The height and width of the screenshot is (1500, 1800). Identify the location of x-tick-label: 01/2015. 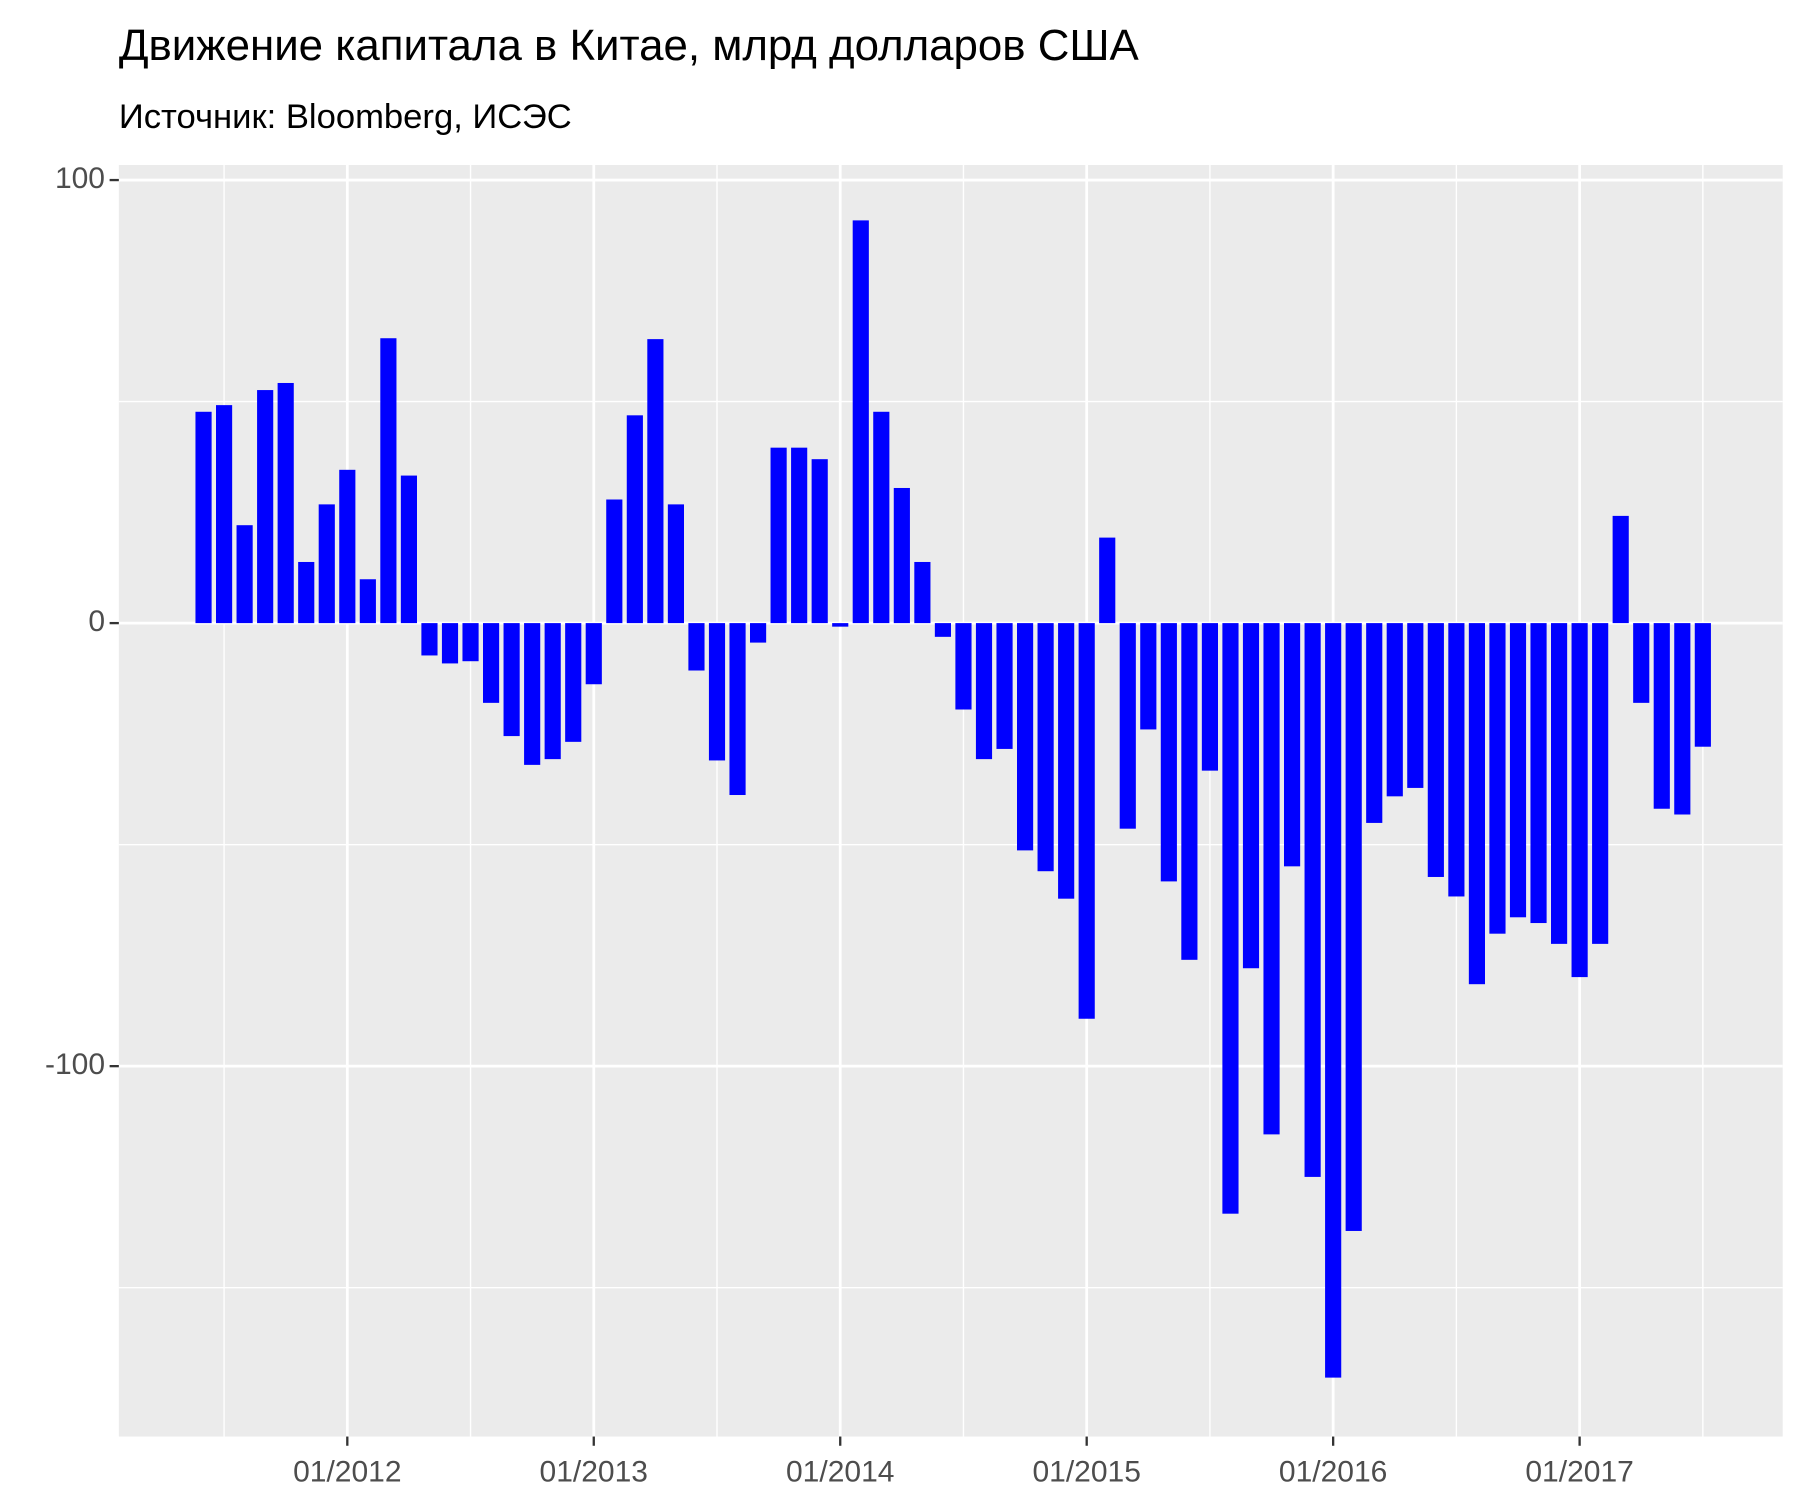
(1086, 1471).